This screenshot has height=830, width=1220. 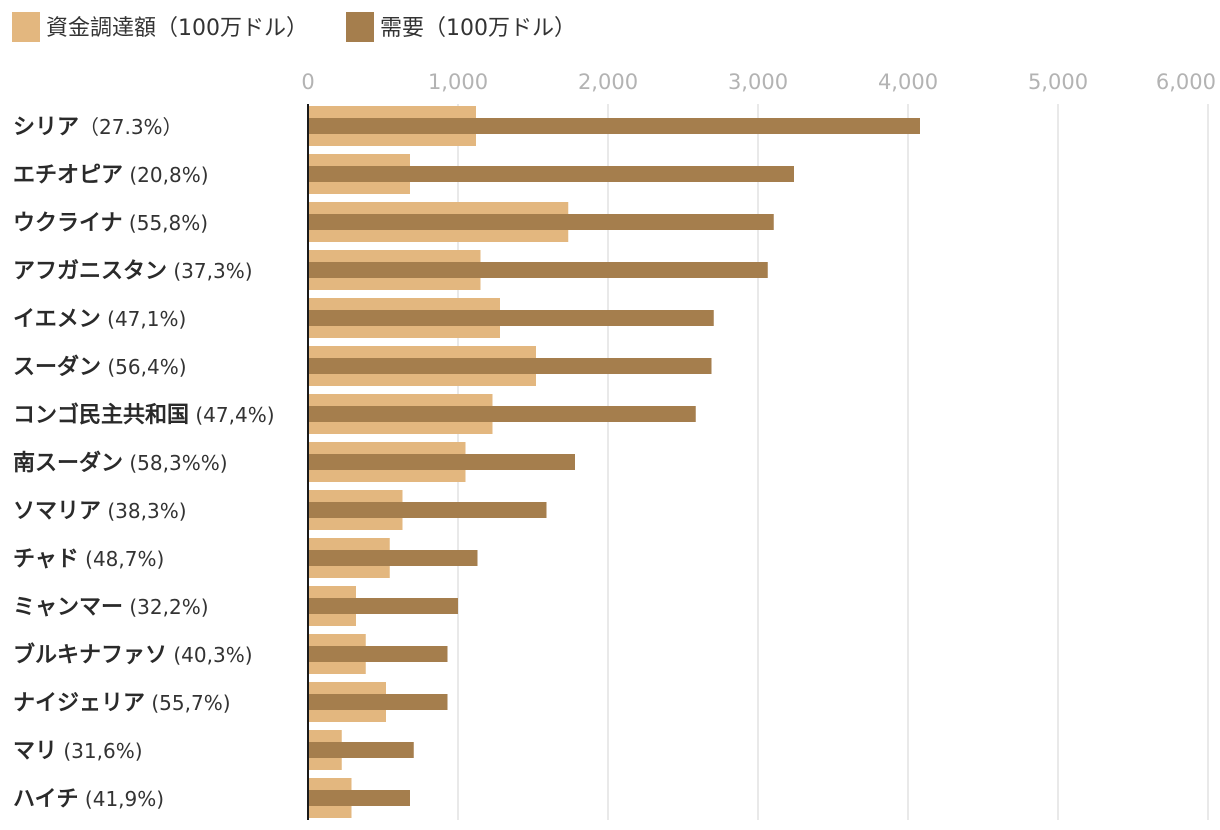 I want to click on category-percentage: (32,2%), so click(x=166, y=607).